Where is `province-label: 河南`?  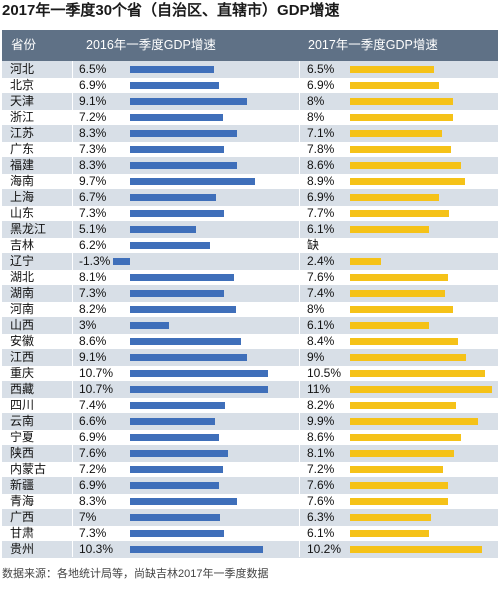 province-label: 河南 is located at coordinates (22, 309).